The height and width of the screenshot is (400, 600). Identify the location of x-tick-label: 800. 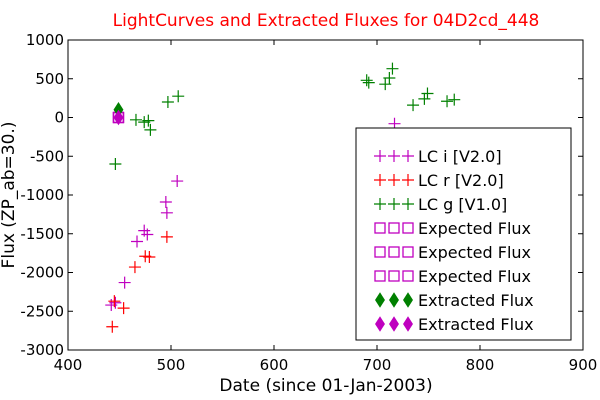
(480, 365).